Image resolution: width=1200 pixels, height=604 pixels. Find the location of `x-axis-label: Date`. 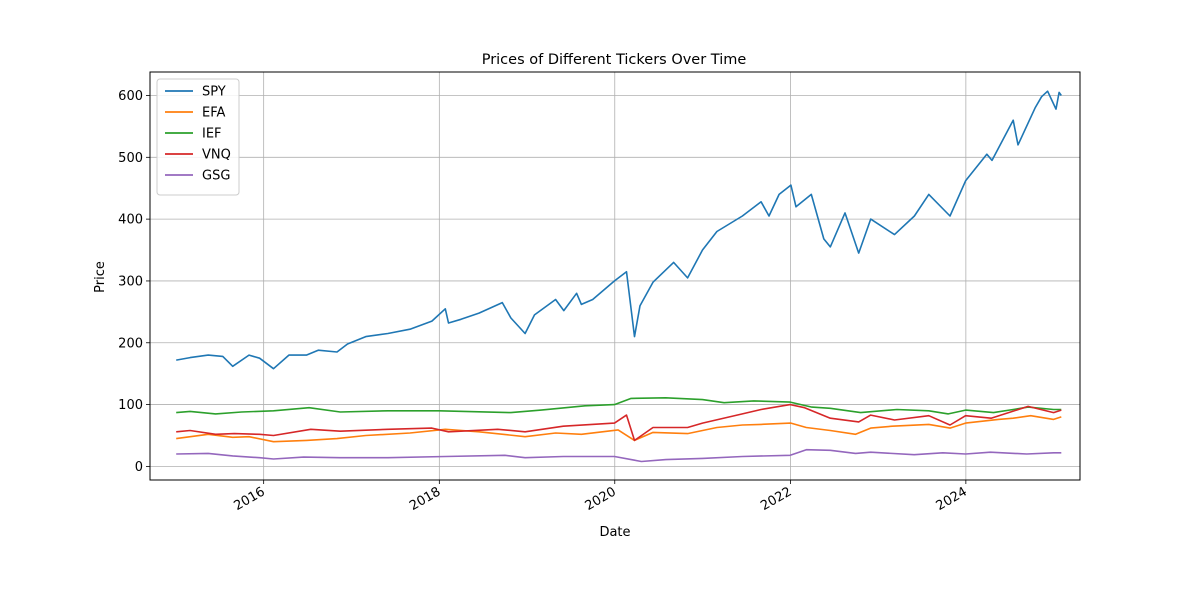

x-axis-label: Date is located at coordinates (614, 532).